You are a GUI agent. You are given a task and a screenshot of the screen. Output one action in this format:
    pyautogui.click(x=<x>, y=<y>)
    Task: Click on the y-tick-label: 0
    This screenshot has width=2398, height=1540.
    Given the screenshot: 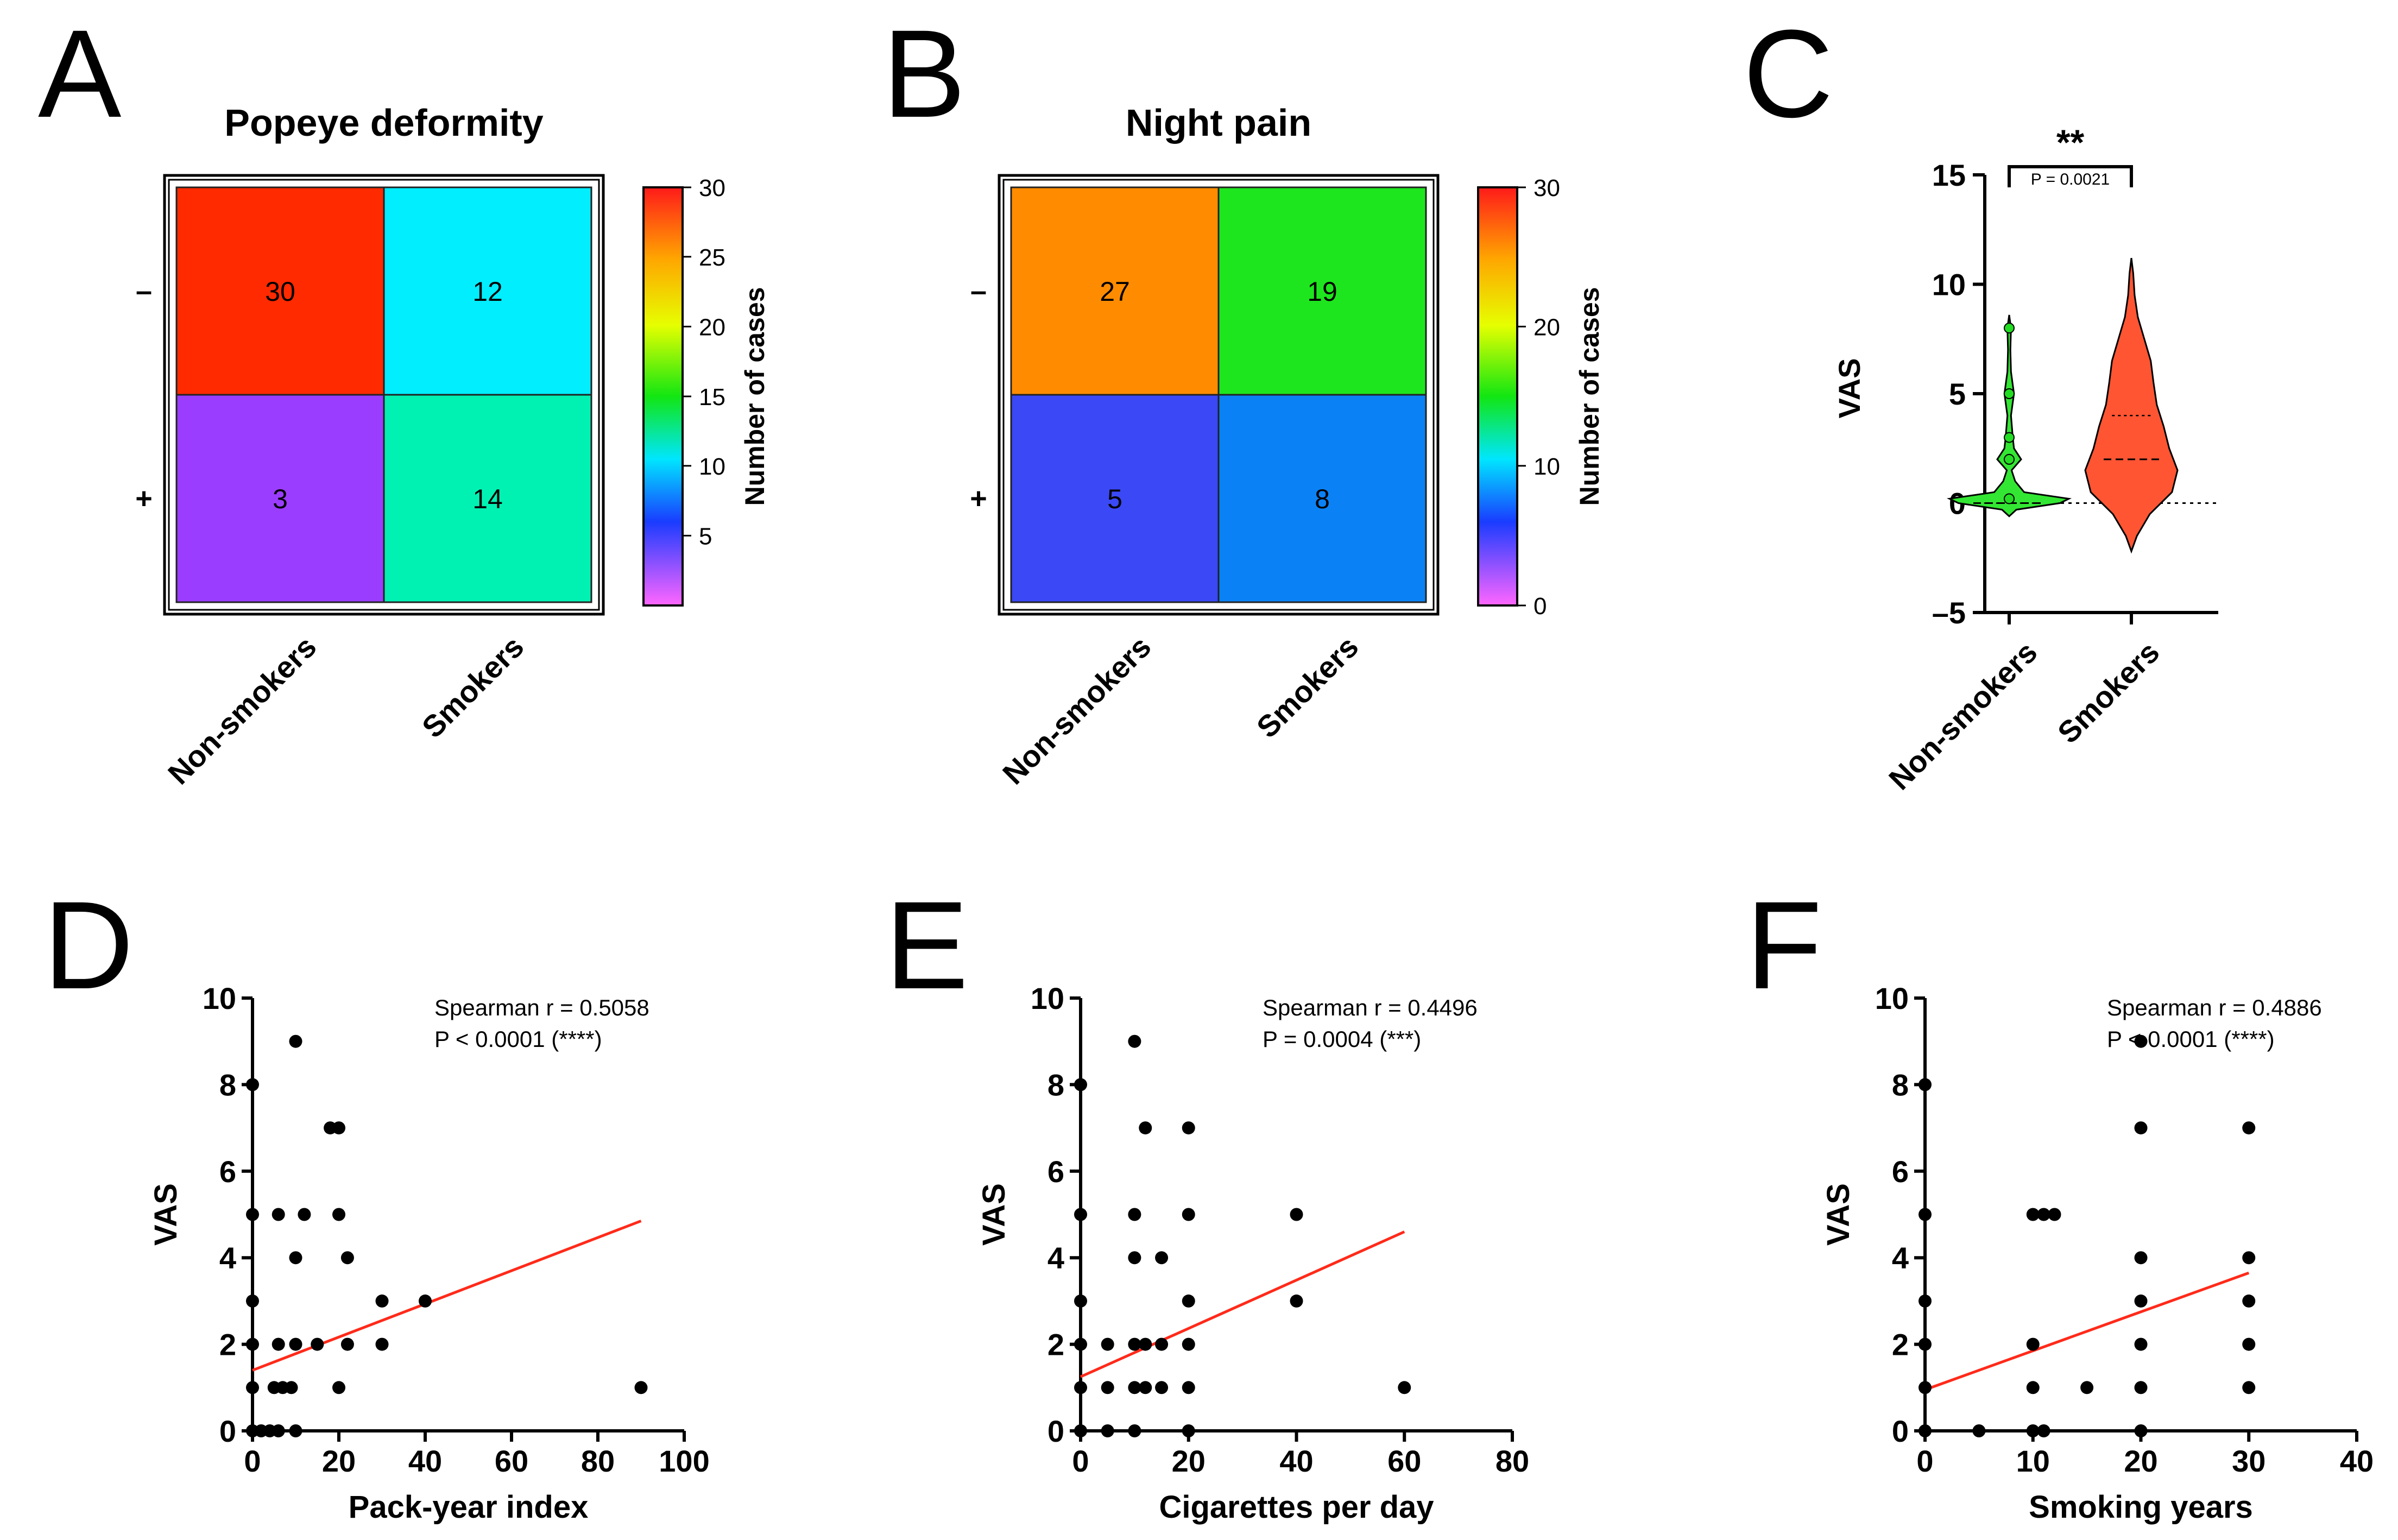 What is the action you would take?
    pyautogui.click(x=227, y=1431)
    